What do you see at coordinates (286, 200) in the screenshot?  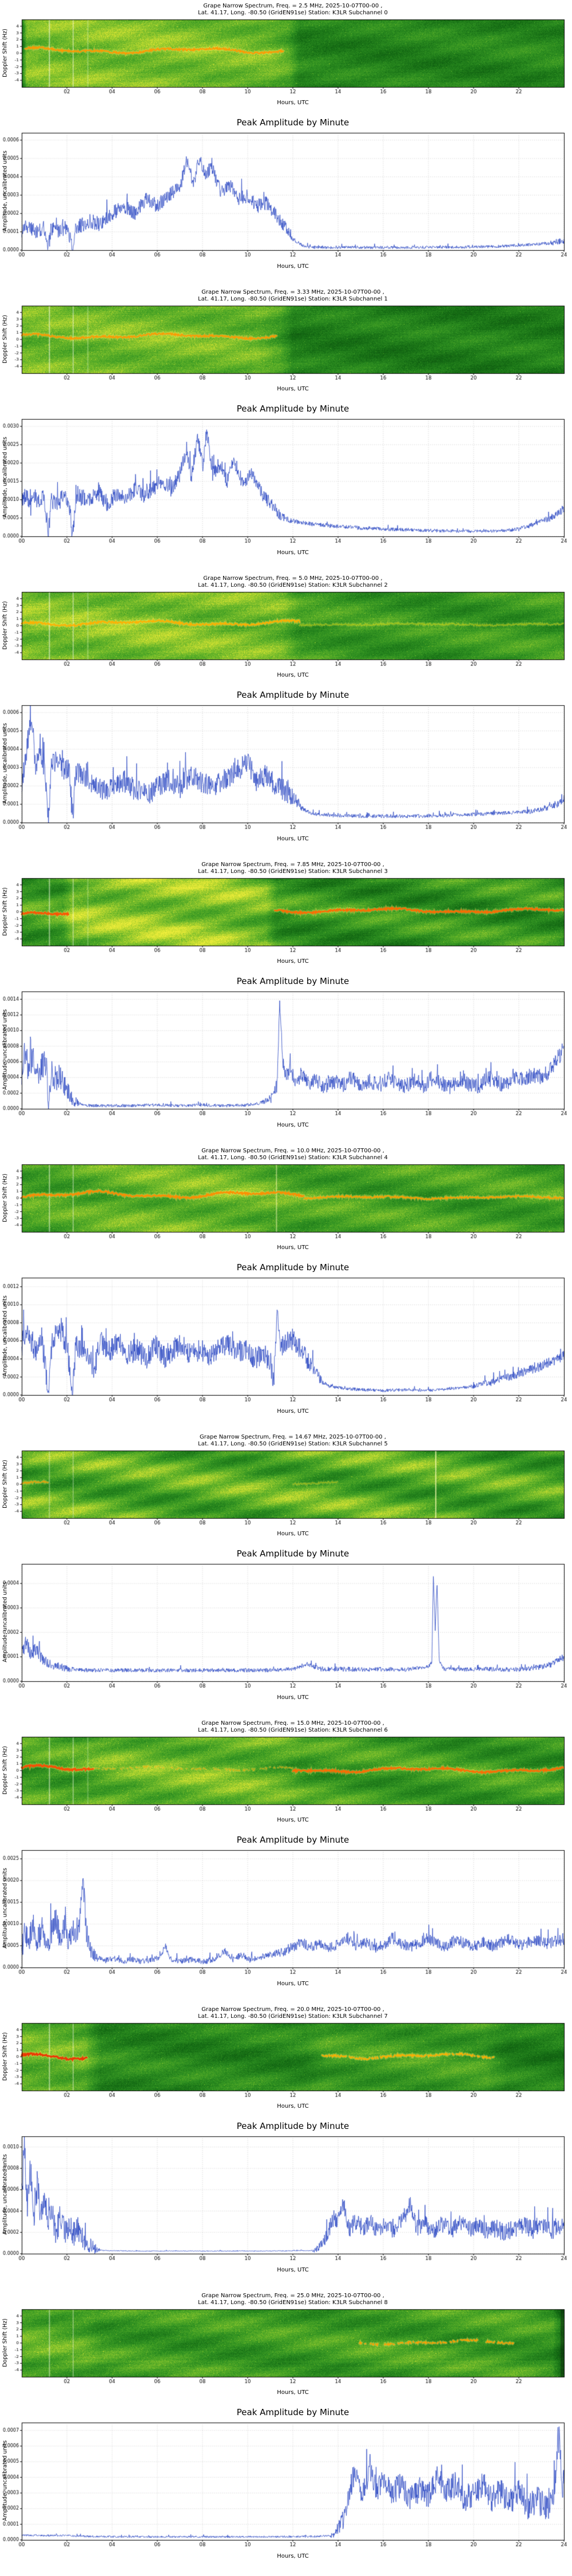 I see `amplitude-0-plot` at bounding box center [286, 200].